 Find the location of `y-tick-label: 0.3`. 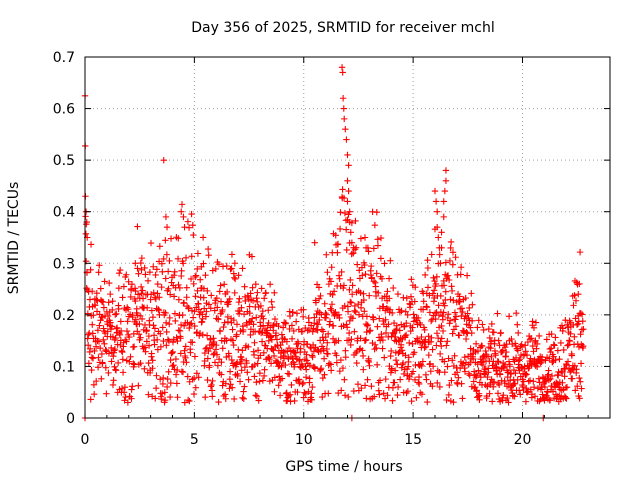

y-tick-label: 0.3 is located at coordinates (64, 264).